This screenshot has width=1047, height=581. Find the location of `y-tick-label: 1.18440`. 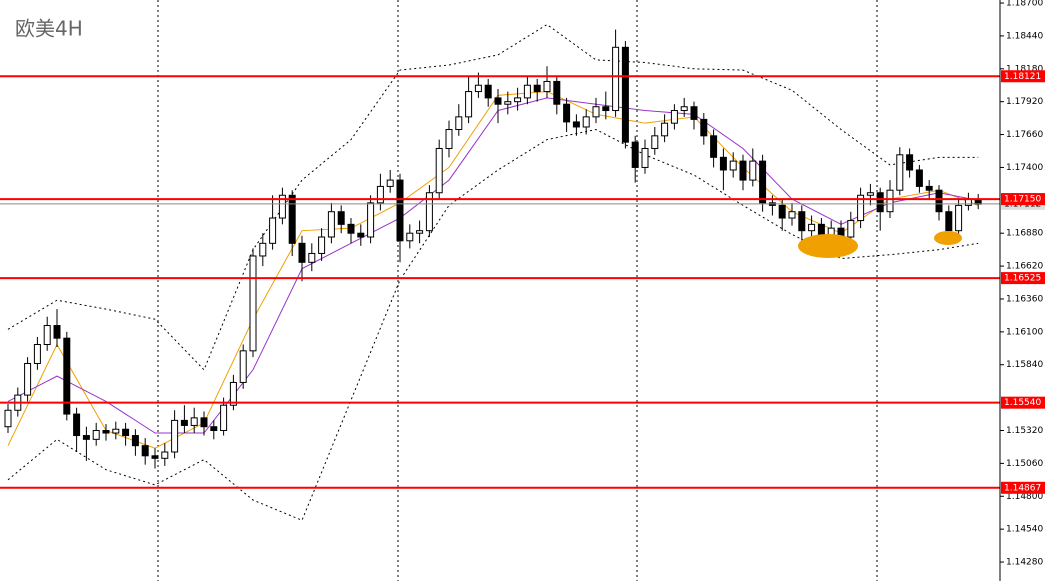

y-tick-label: 1.18440 is located at coordinates (1024, 36).